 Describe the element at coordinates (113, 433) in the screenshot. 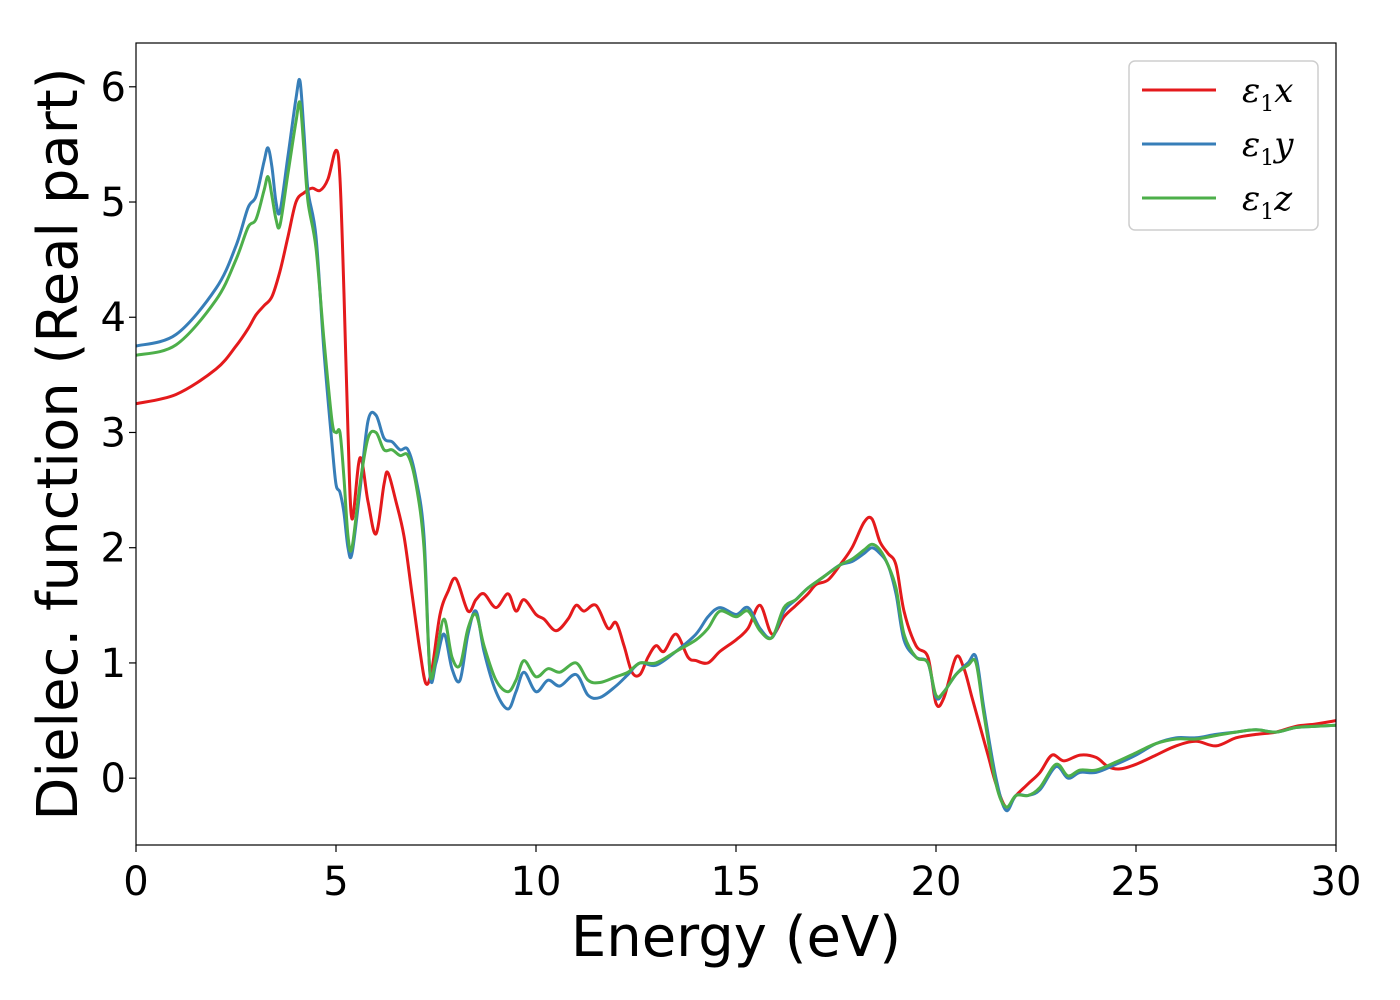

I see `y-tick-label: 3` at that location.